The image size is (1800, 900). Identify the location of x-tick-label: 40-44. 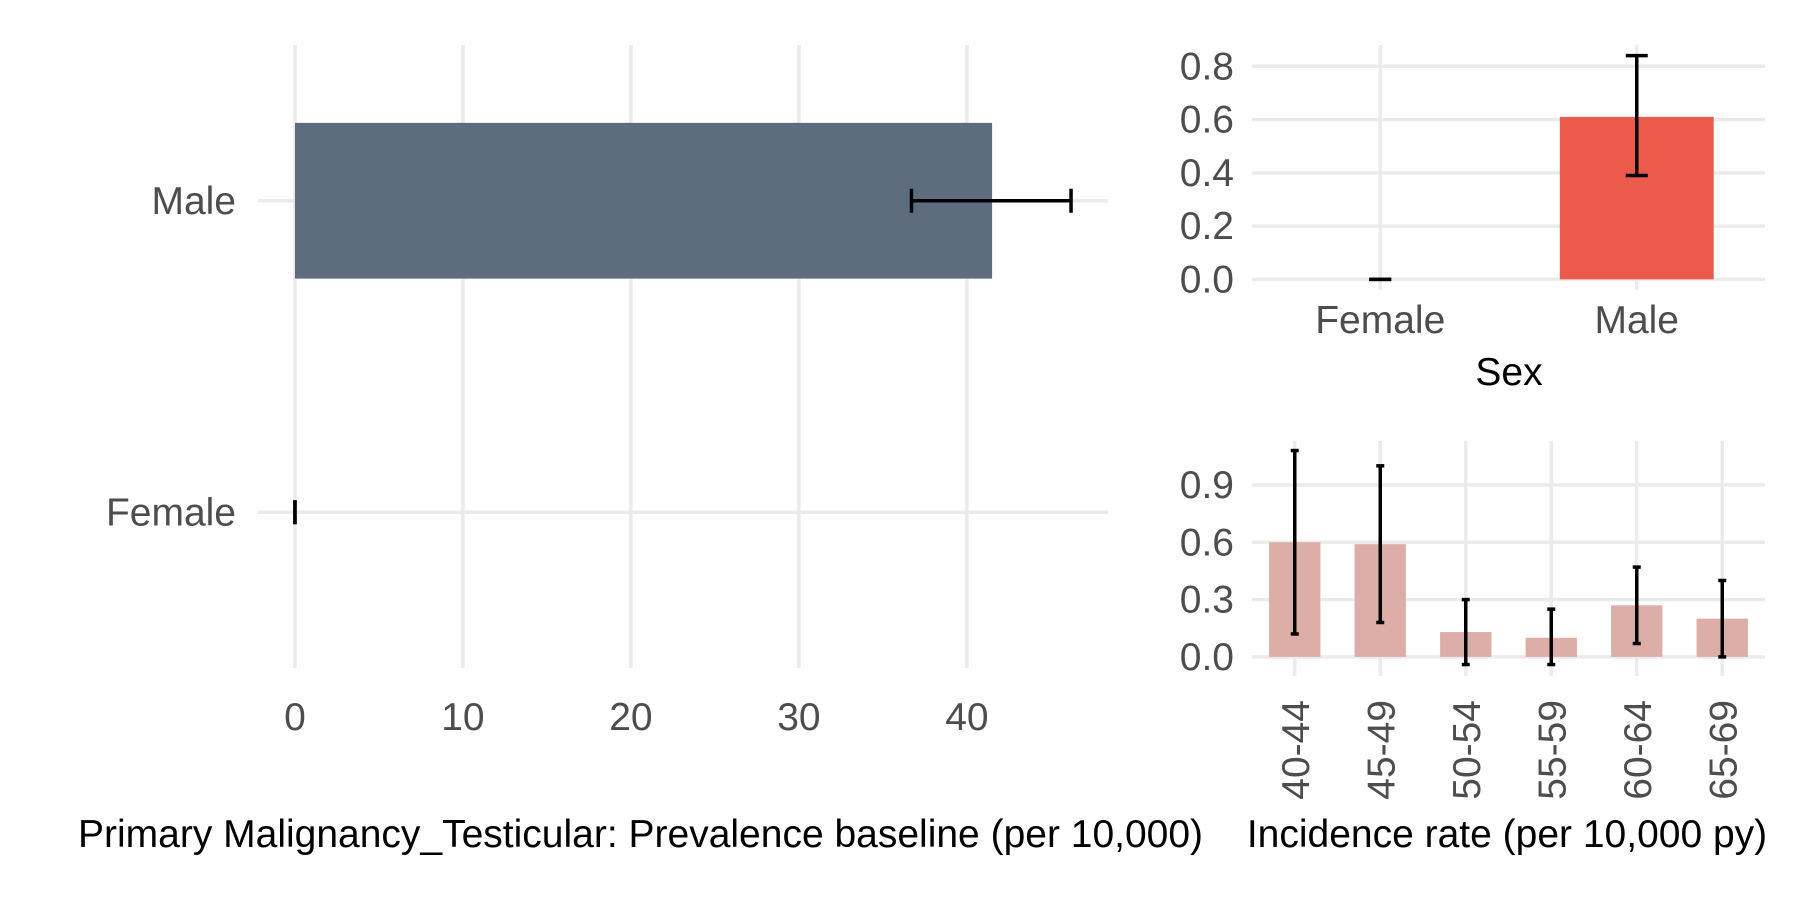
(1296, 750).